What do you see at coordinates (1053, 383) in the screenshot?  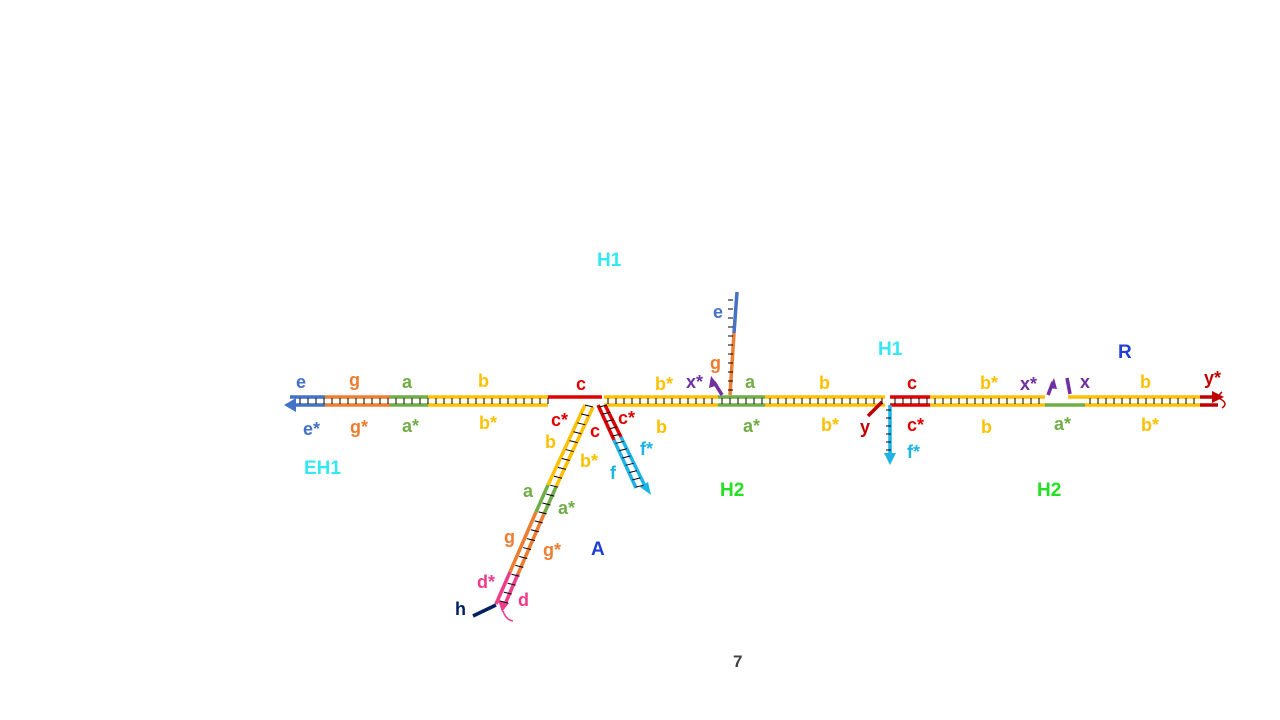 I see `arrow-xstar-right` at bounding box center [1053, 383].